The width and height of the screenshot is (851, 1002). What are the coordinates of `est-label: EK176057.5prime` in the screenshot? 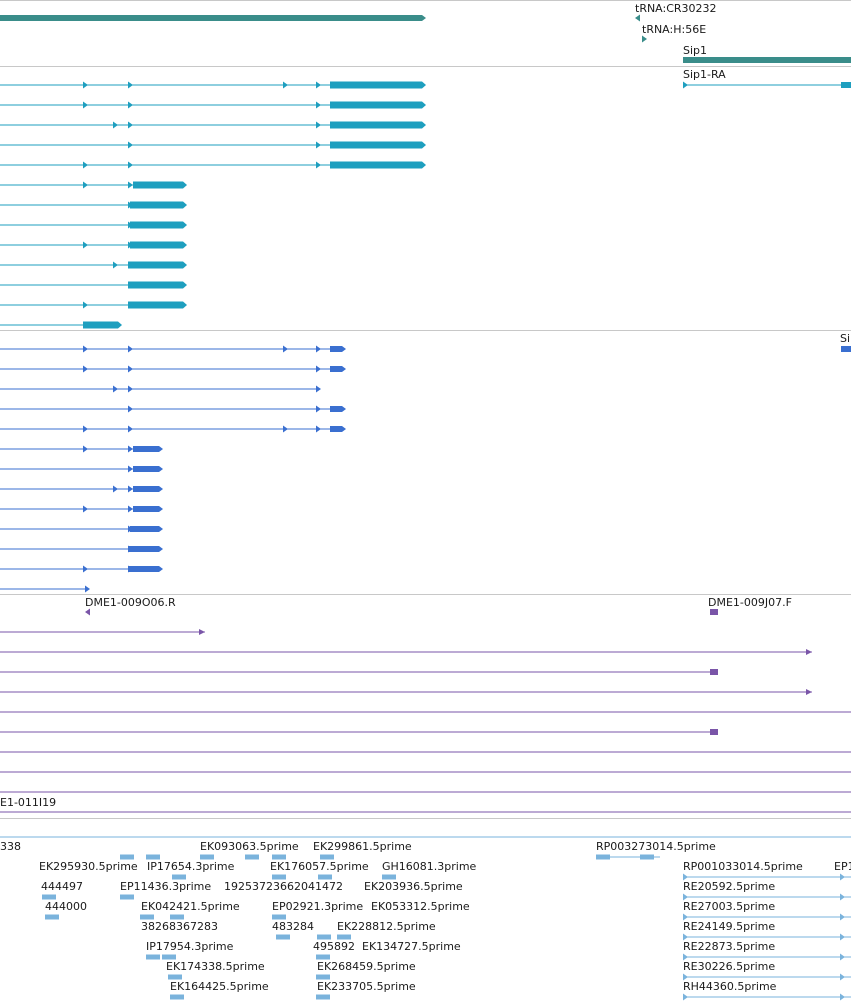 It's located at (319, 866).